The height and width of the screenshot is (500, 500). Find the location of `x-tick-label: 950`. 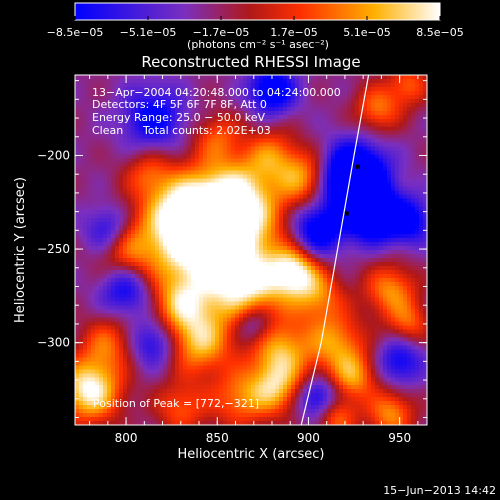

x-tick-label: 950 is located at coordinates (399, 438).